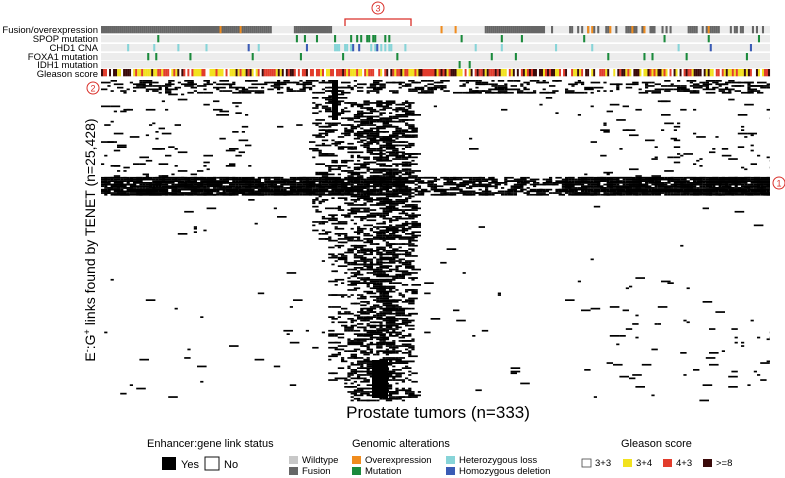 The image size is (785, 478). Describe the element at coordinates (435, 65) in the screenshot. I see `track-idh1-bg` at that location.